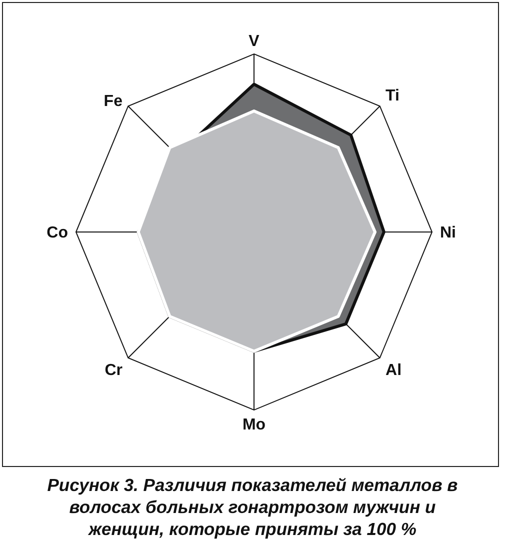 The image size is (505, 547). I want to click on spoke-label: Cr, so click(113, 370).